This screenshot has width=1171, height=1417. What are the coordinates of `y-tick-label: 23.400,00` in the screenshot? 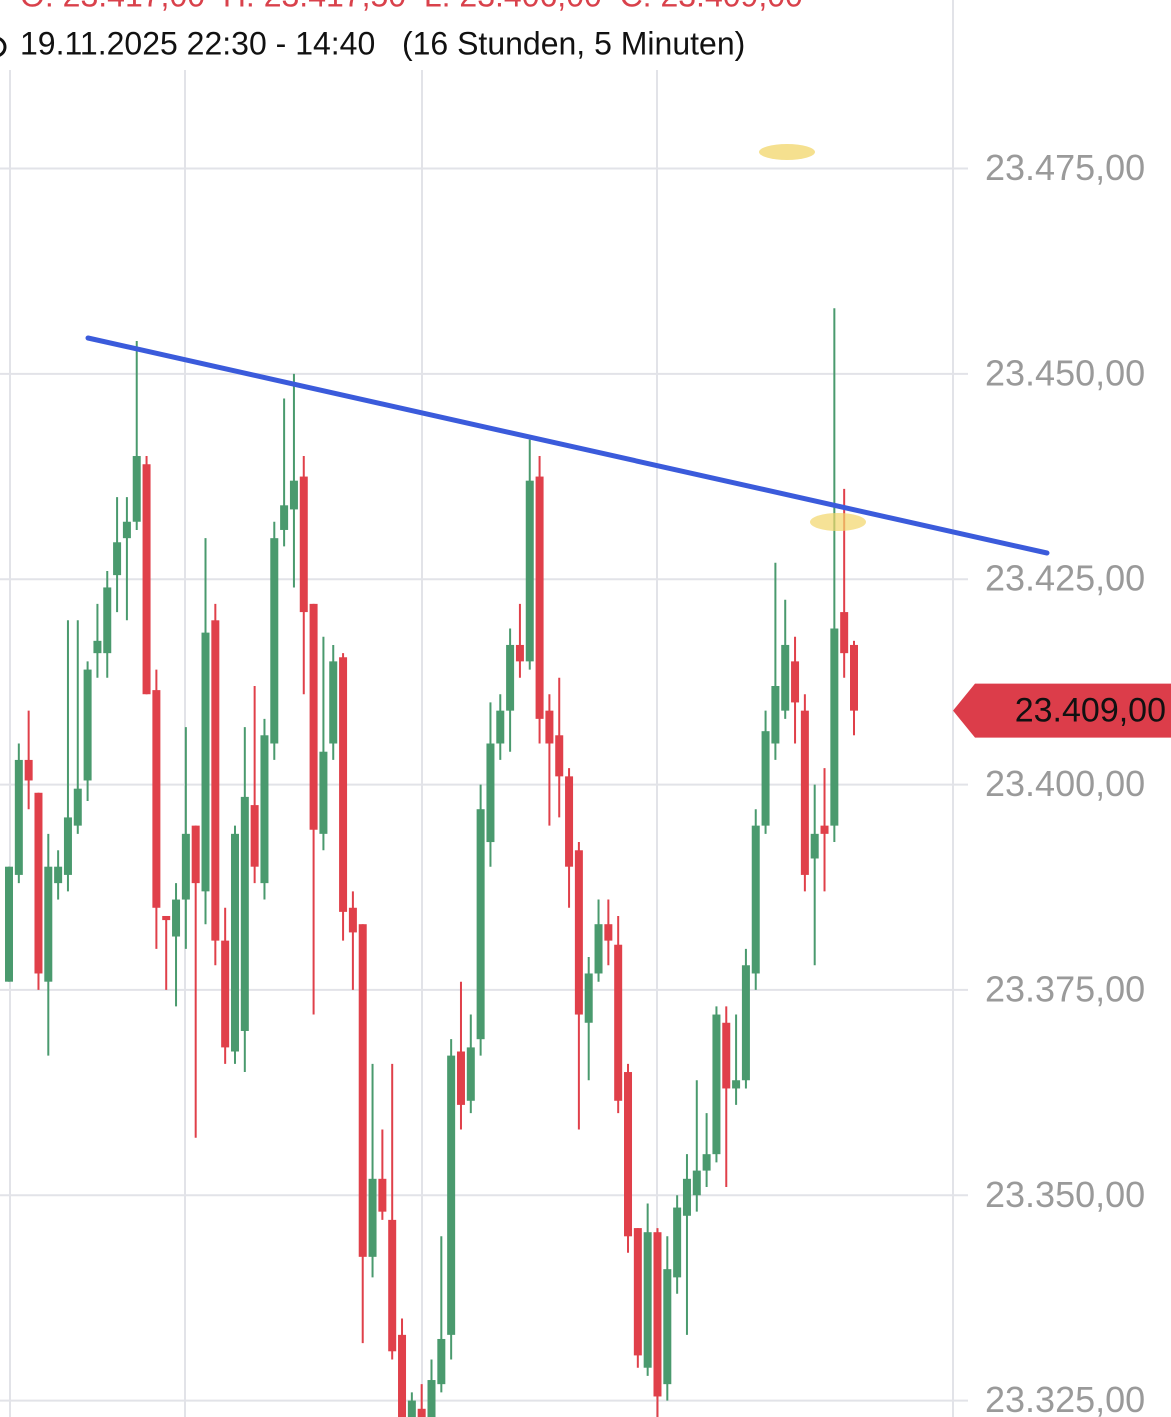 It's located at (1065, 783).